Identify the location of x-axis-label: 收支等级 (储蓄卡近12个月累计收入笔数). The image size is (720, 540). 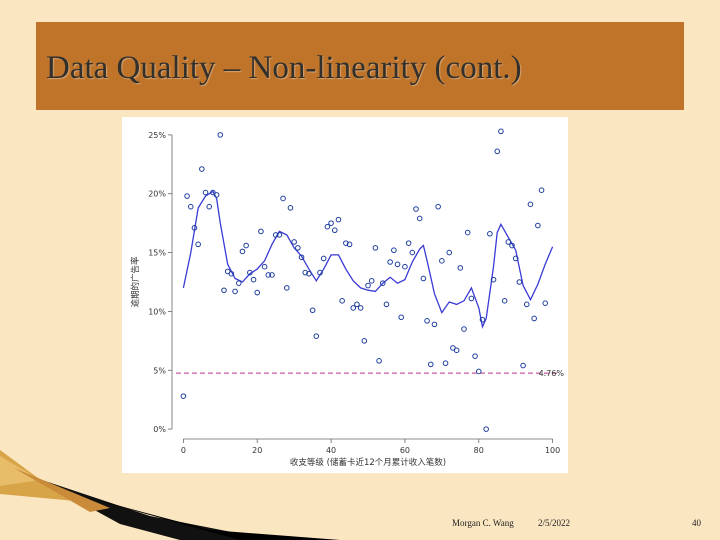
(368, 462).